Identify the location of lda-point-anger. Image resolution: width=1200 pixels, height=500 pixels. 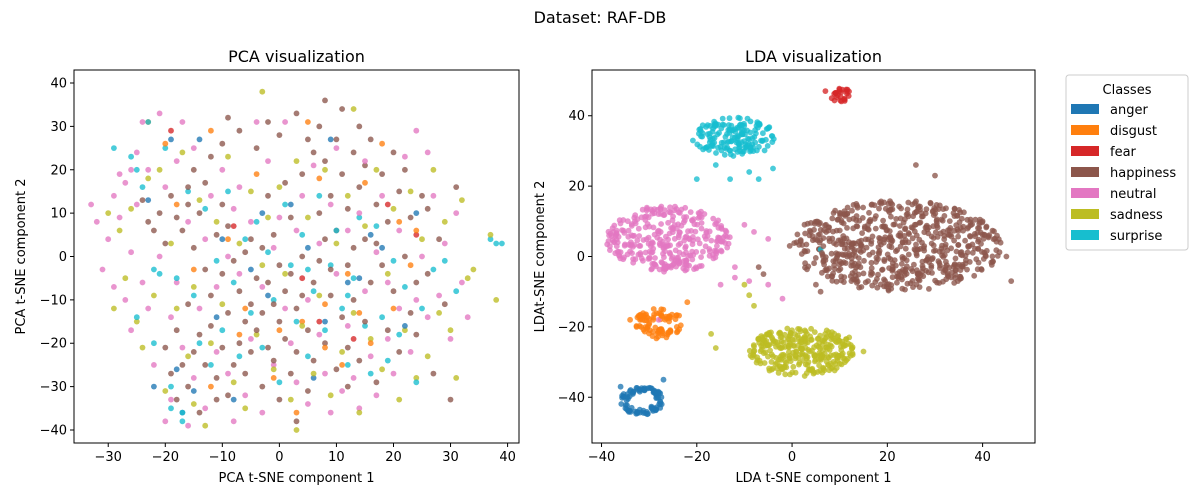
(627, 405).